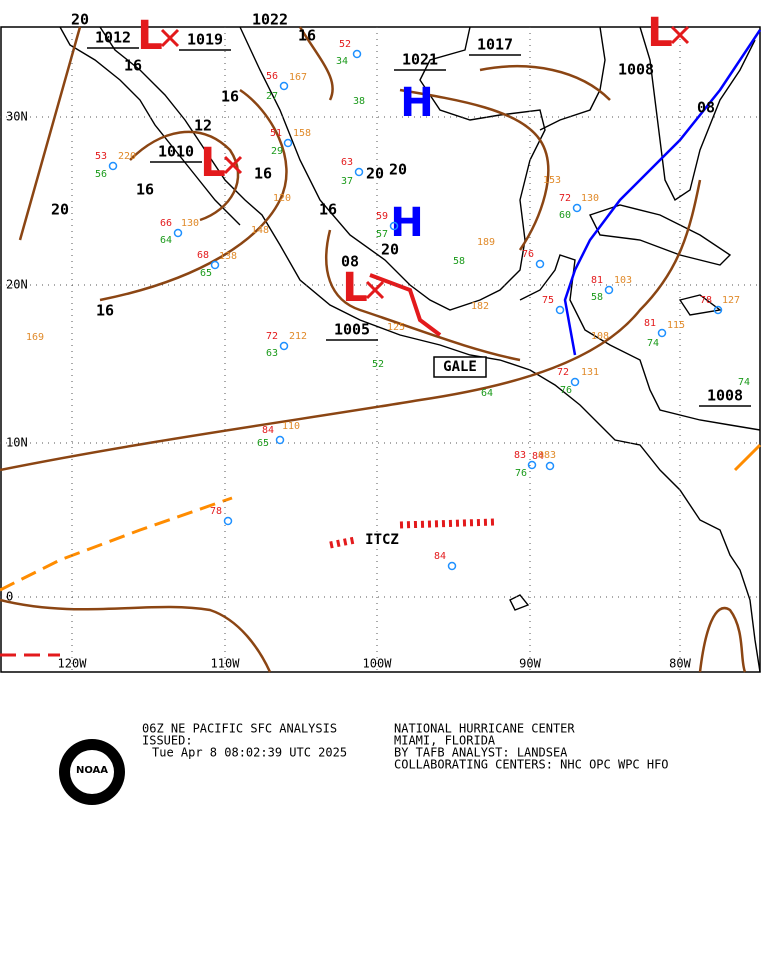 The image size is (761, 954). I want to click on isobar-label: 1005, so click(352, 330).